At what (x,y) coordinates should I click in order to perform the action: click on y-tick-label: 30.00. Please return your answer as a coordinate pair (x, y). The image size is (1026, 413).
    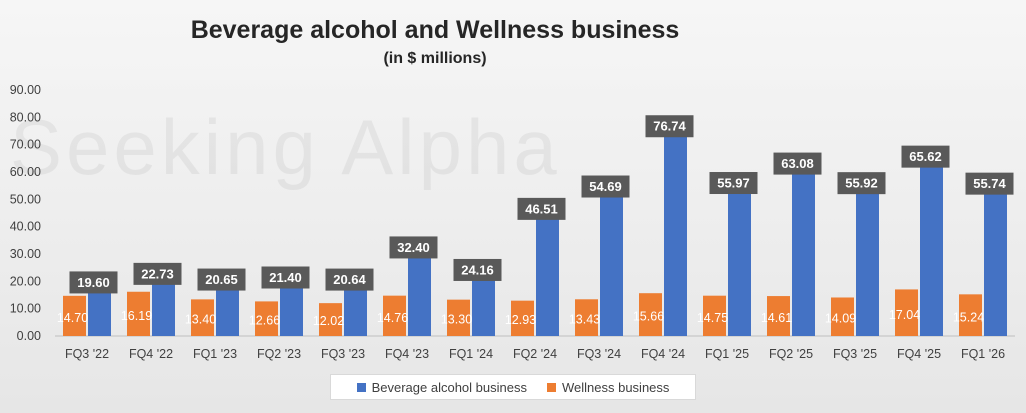
    Looking at the image, I should click on (25, 254).